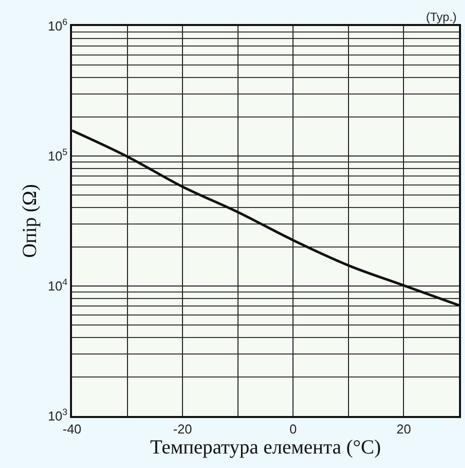 This screenshot has width=465, height=468. I want to click on x-tick-label: -20, so click(182, 429).